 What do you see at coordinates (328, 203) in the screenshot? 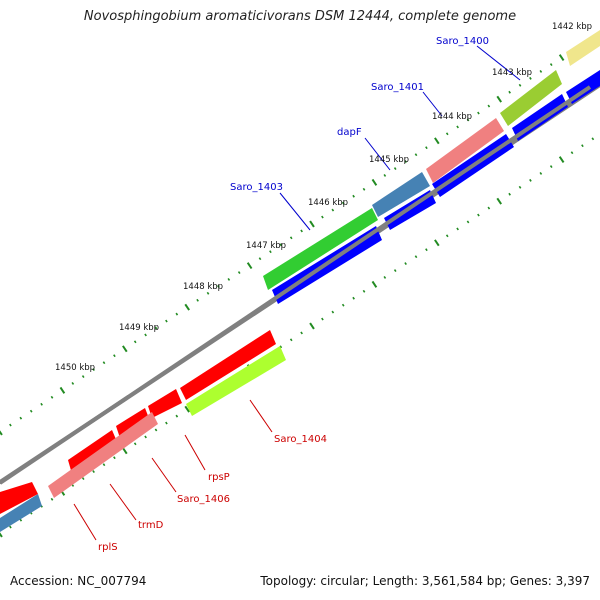
I see `tick-label: 1446 kbp` at bounding box center [328, 203].